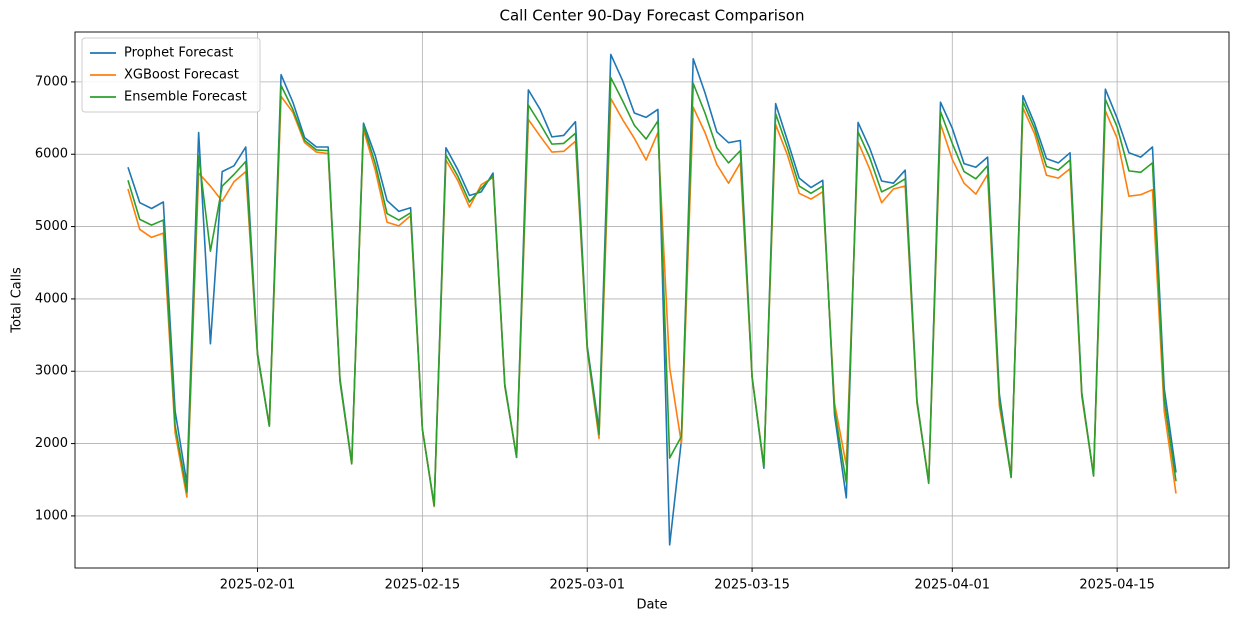 Image resolution: width=1247 pixels, height=622 pixels. I want to click on y-tick-label: 5000, so click(51, 226).